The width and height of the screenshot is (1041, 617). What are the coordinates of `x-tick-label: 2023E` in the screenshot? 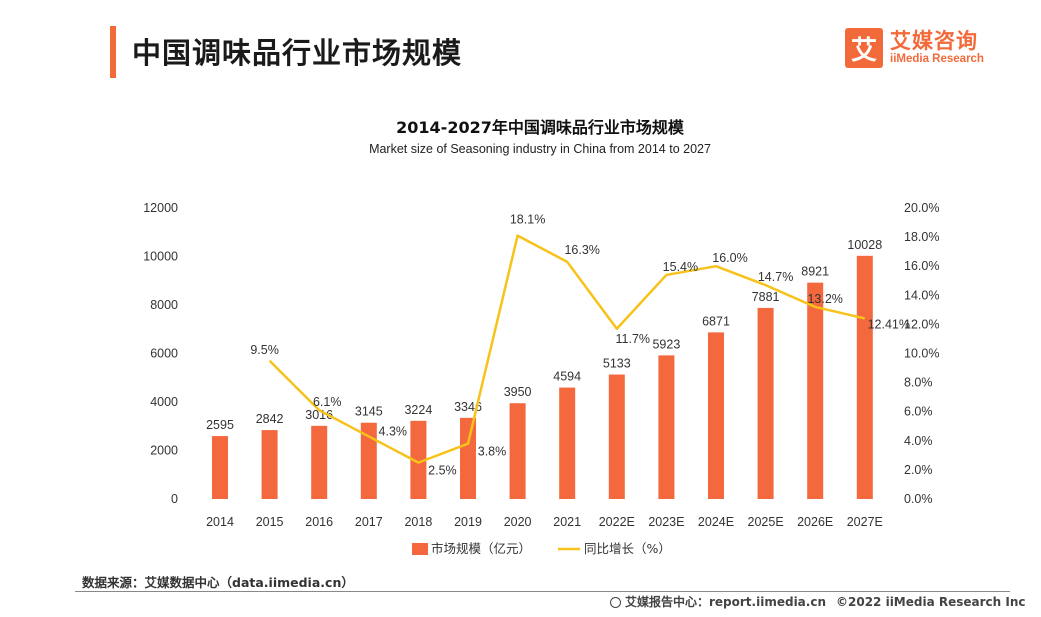 It's located at (666, 522).